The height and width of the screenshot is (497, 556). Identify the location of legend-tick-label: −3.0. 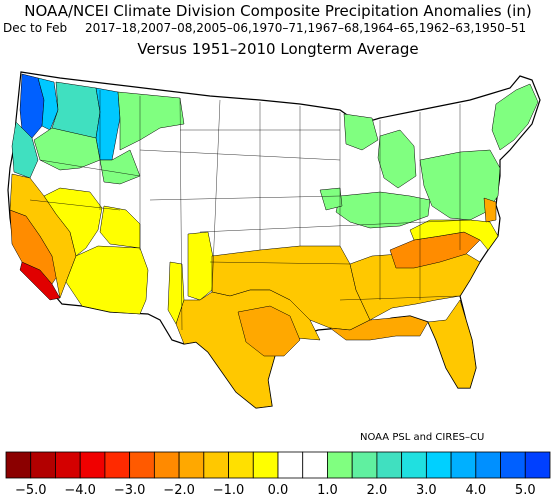
(130, 490).